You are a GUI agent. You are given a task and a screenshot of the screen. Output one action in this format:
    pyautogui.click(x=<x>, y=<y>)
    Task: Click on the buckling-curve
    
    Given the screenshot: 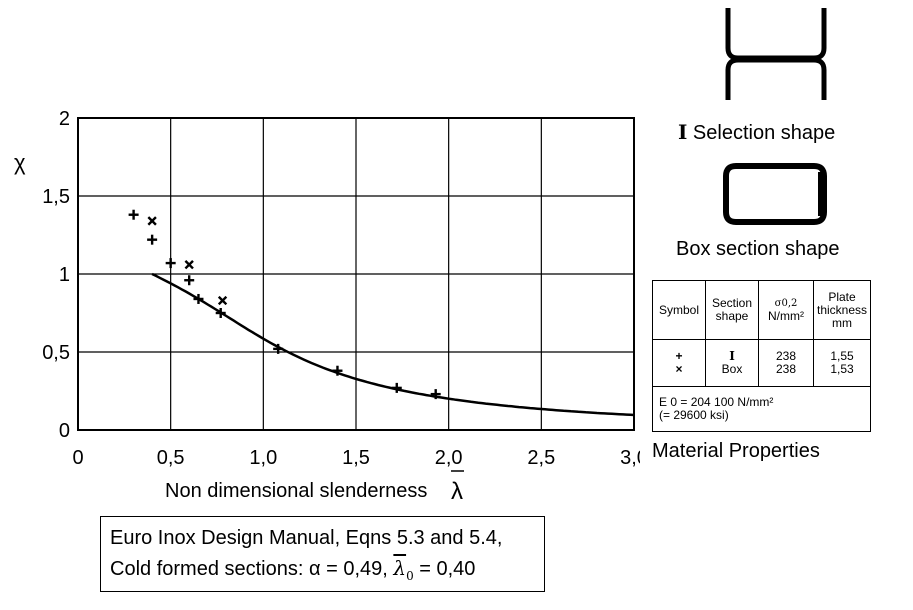 What is the action you would take?
    pyautogui.click(x=393, y=344)
    